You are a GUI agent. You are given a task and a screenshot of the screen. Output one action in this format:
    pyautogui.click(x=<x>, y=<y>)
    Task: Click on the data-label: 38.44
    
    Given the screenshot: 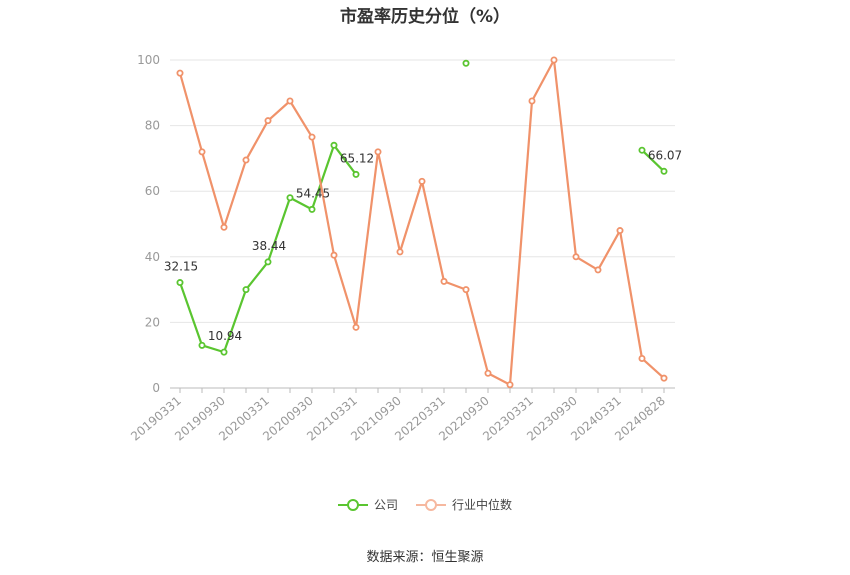 What is the action you would take?
    pyautogui.click(x=269, y=246)
    